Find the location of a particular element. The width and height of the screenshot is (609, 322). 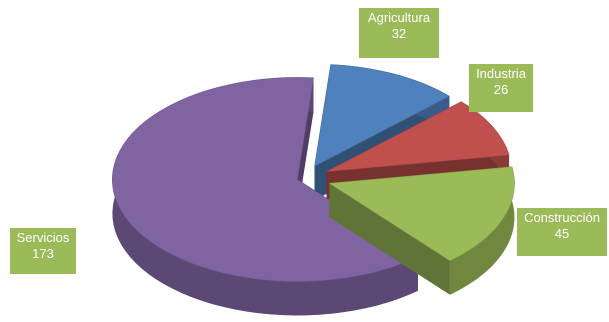

pie-slice-side is located at coordinates (482, 230).